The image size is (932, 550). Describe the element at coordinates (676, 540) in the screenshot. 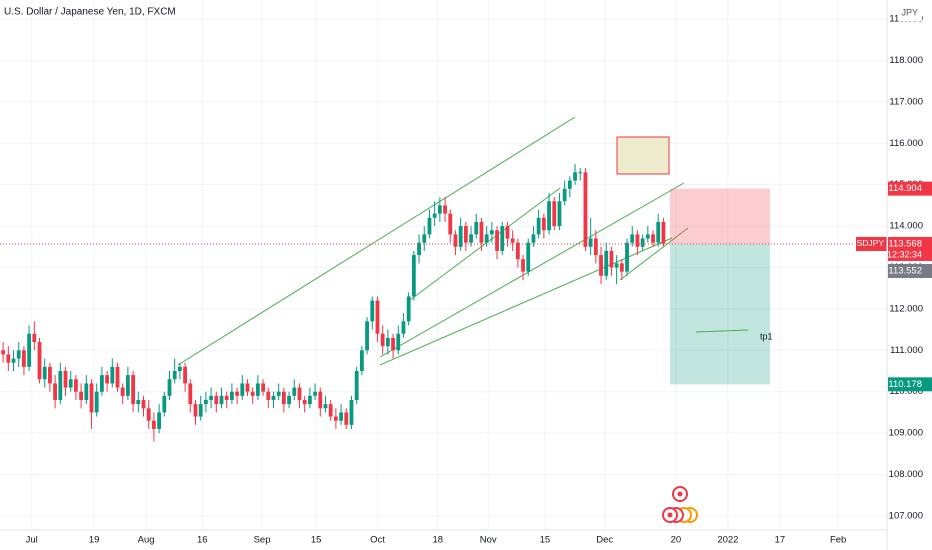

I see `x-tick-label: 20` at that location.